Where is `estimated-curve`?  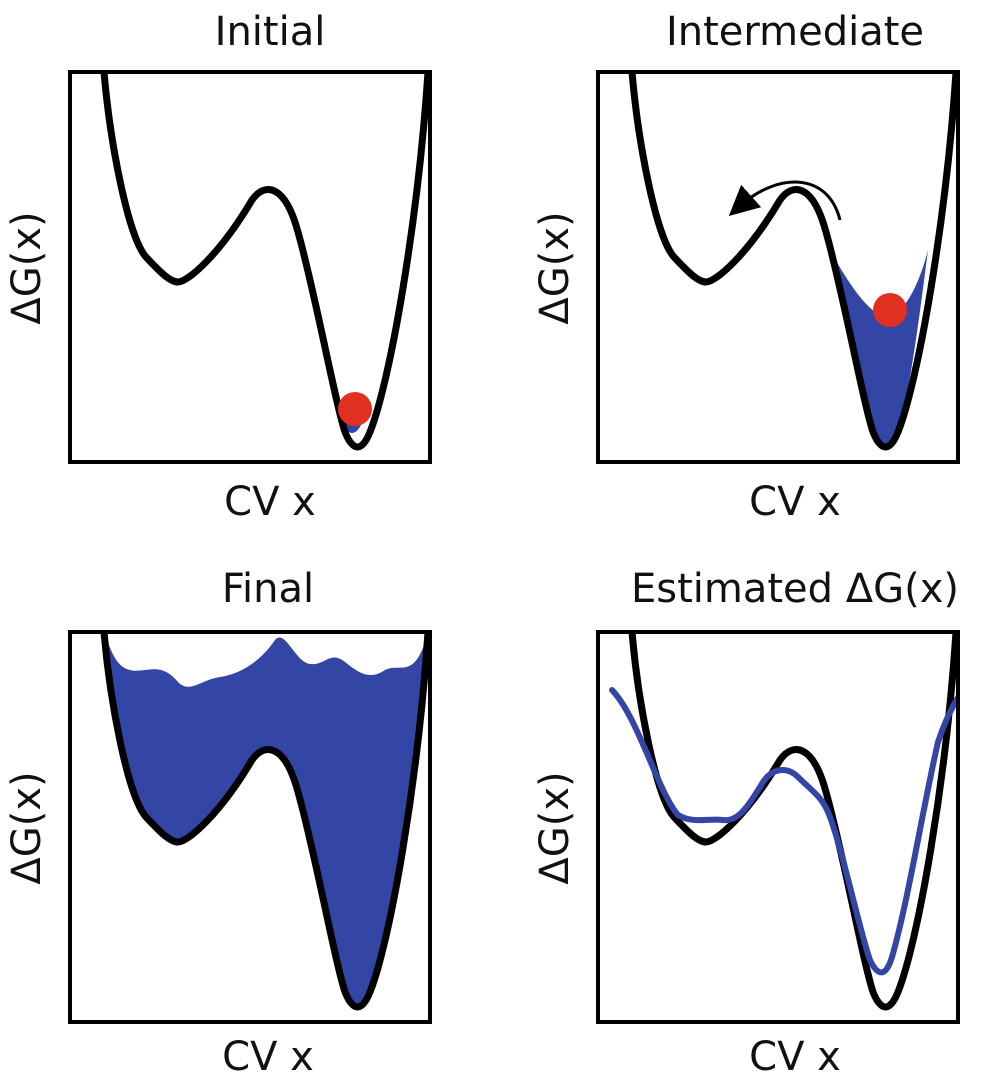 estimated-curve is located at coordinates (783, 831).